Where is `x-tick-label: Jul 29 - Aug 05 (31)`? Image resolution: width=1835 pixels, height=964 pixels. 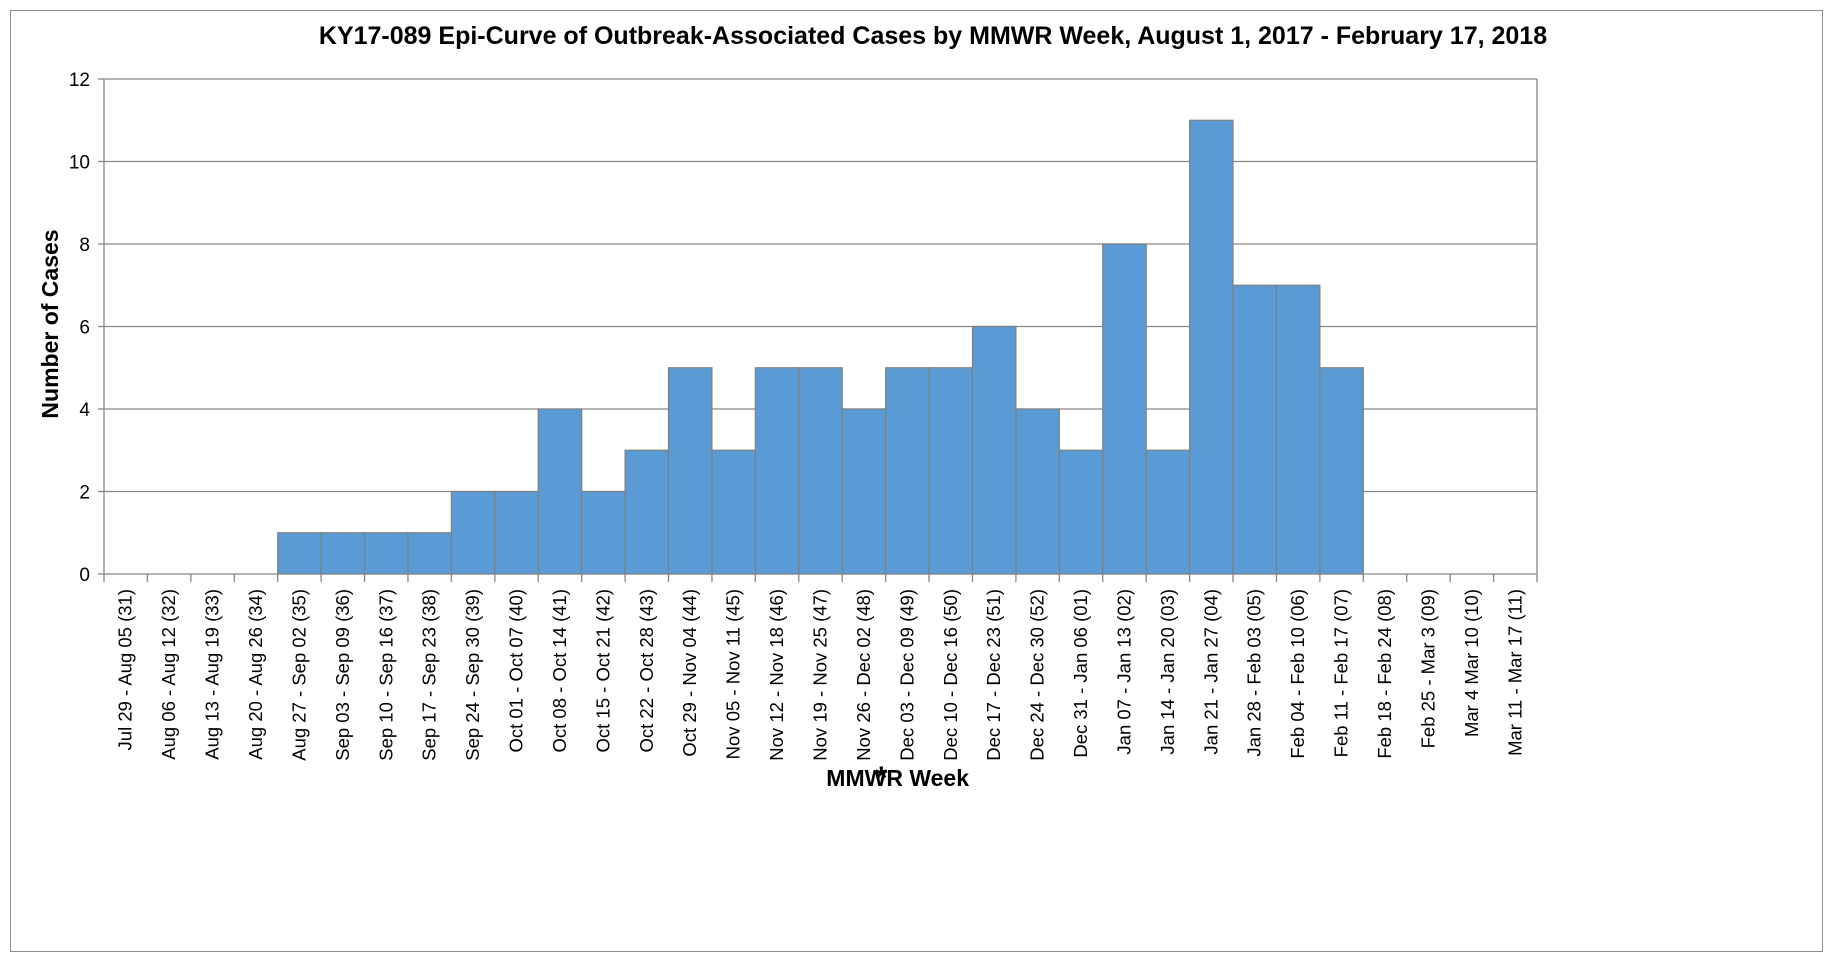
x-tick-label: Jul 29 - Aug 05 (31) is located at coordinates (125, 669).